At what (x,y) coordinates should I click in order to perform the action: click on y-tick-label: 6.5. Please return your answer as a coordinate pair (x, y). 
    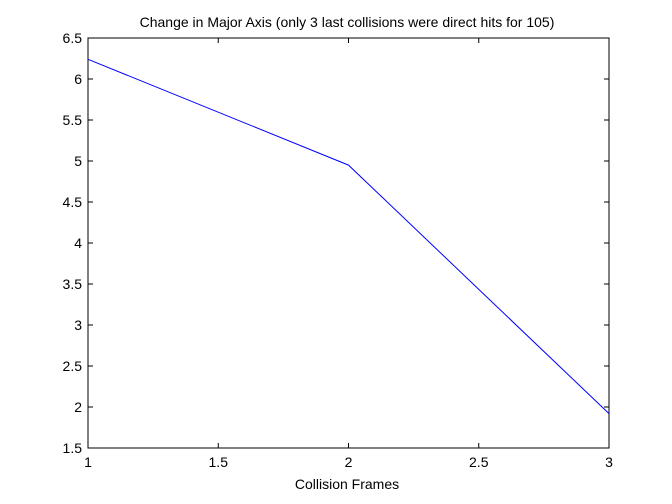
    Looking at the image, I should click on (73, 38).